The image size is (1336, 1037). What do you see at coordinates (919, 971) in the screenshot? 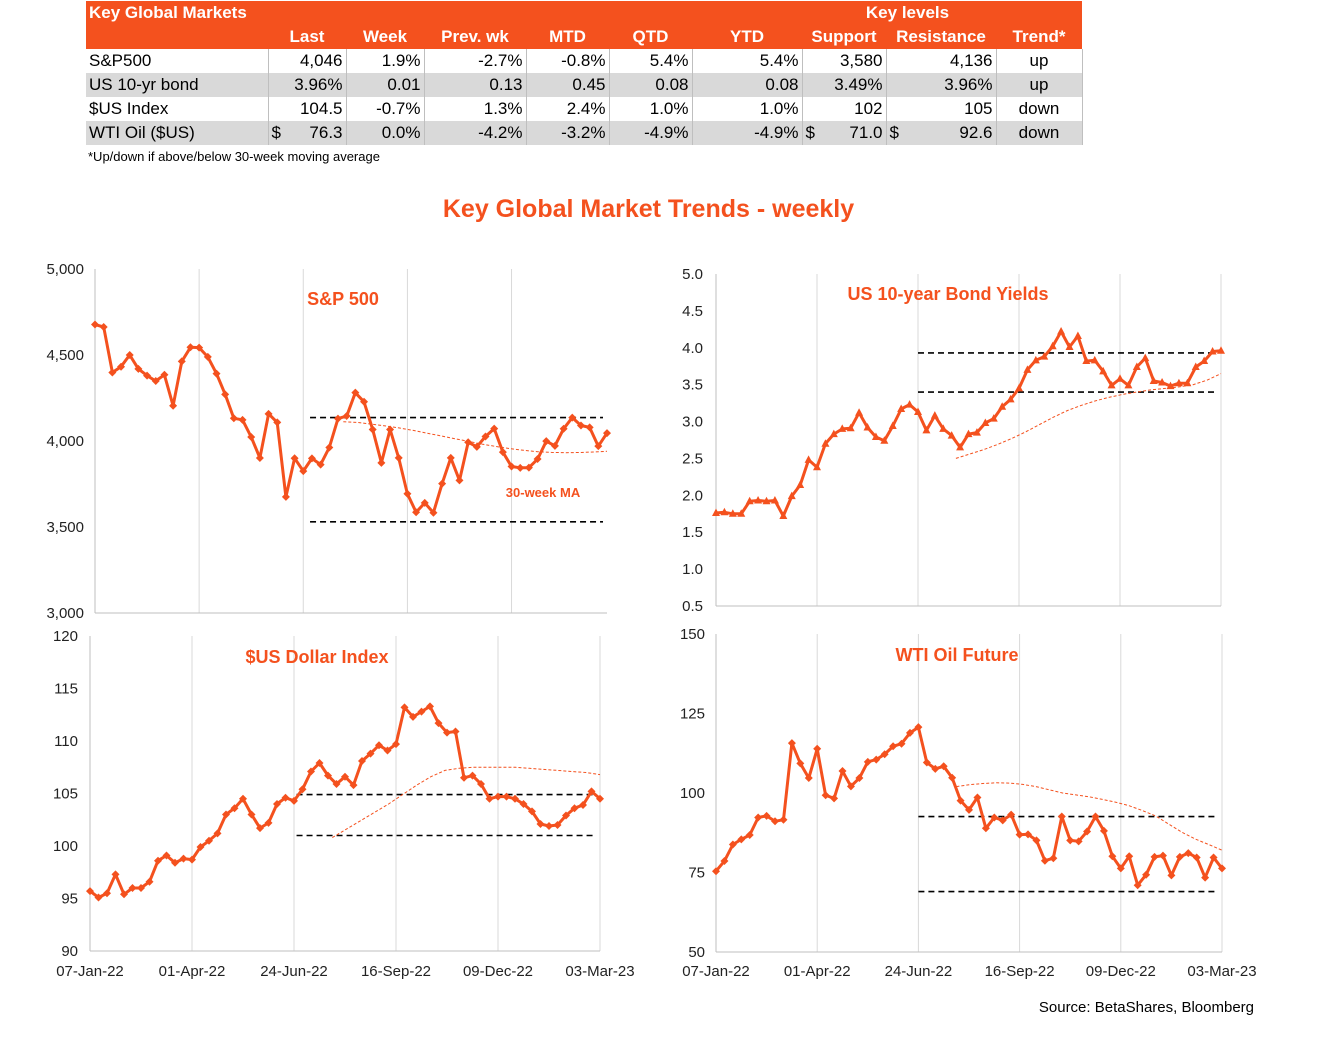
I see `wti-x-tick-label: 24-Jun-22` at bounding box center [919, 971].